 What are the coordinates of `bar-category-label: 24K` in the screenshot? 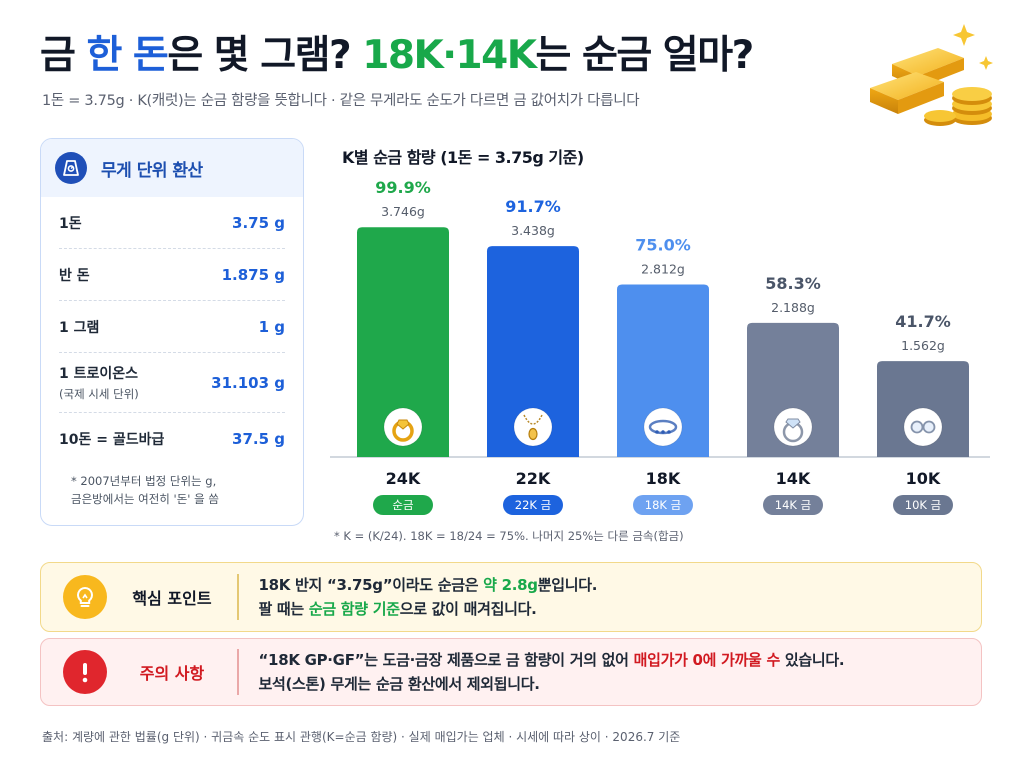 It's located at (403, 478).